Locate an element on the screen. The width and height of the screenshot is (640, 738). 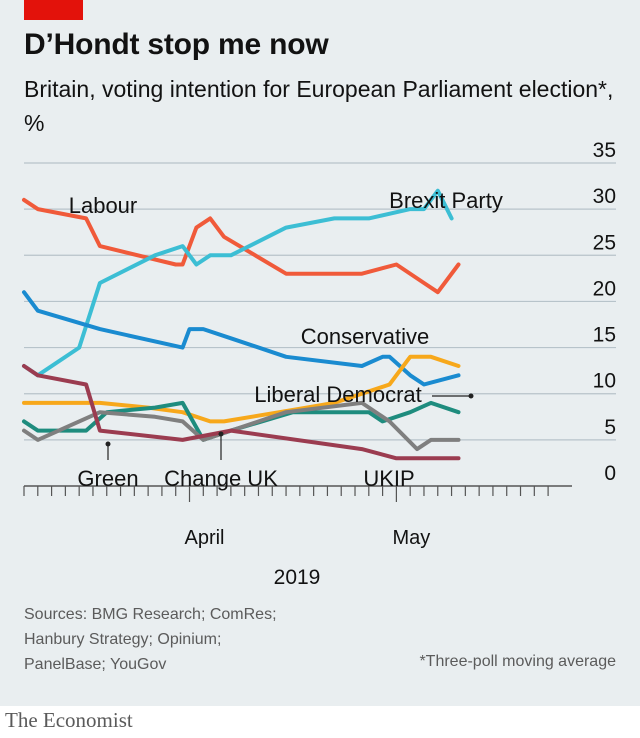
series-label: Liberal Democrat is located at coordinates (338, 394).